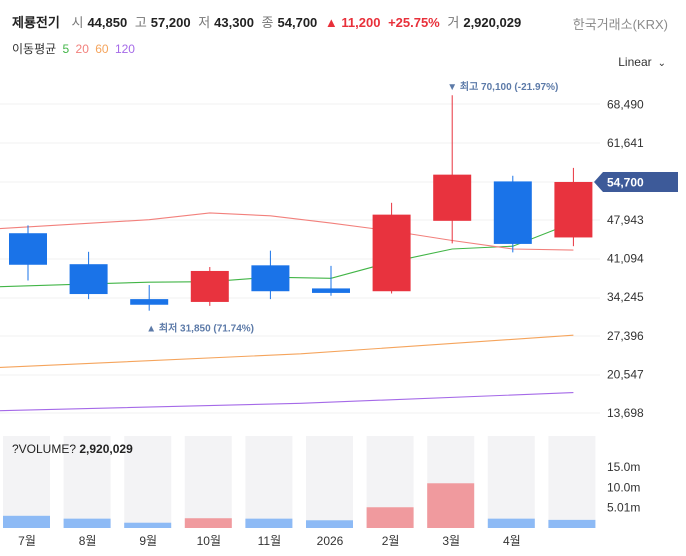 The width and height of the screenshot is (686, 556). What do you see at coordinates (623, 508) in the screenshot?
I see `volume-y-tick-label: 5.01m` at bounding box center [623, 508].